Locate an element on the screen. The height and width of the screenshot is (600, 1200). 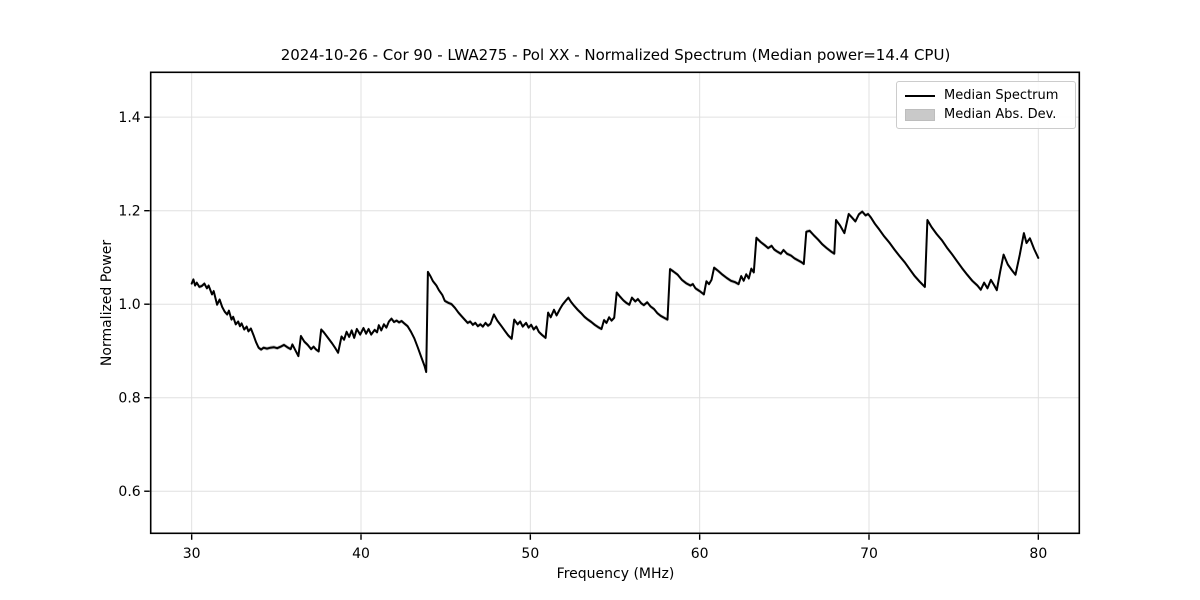
x-tick-label: 60 is located at coordinates (700, 554).